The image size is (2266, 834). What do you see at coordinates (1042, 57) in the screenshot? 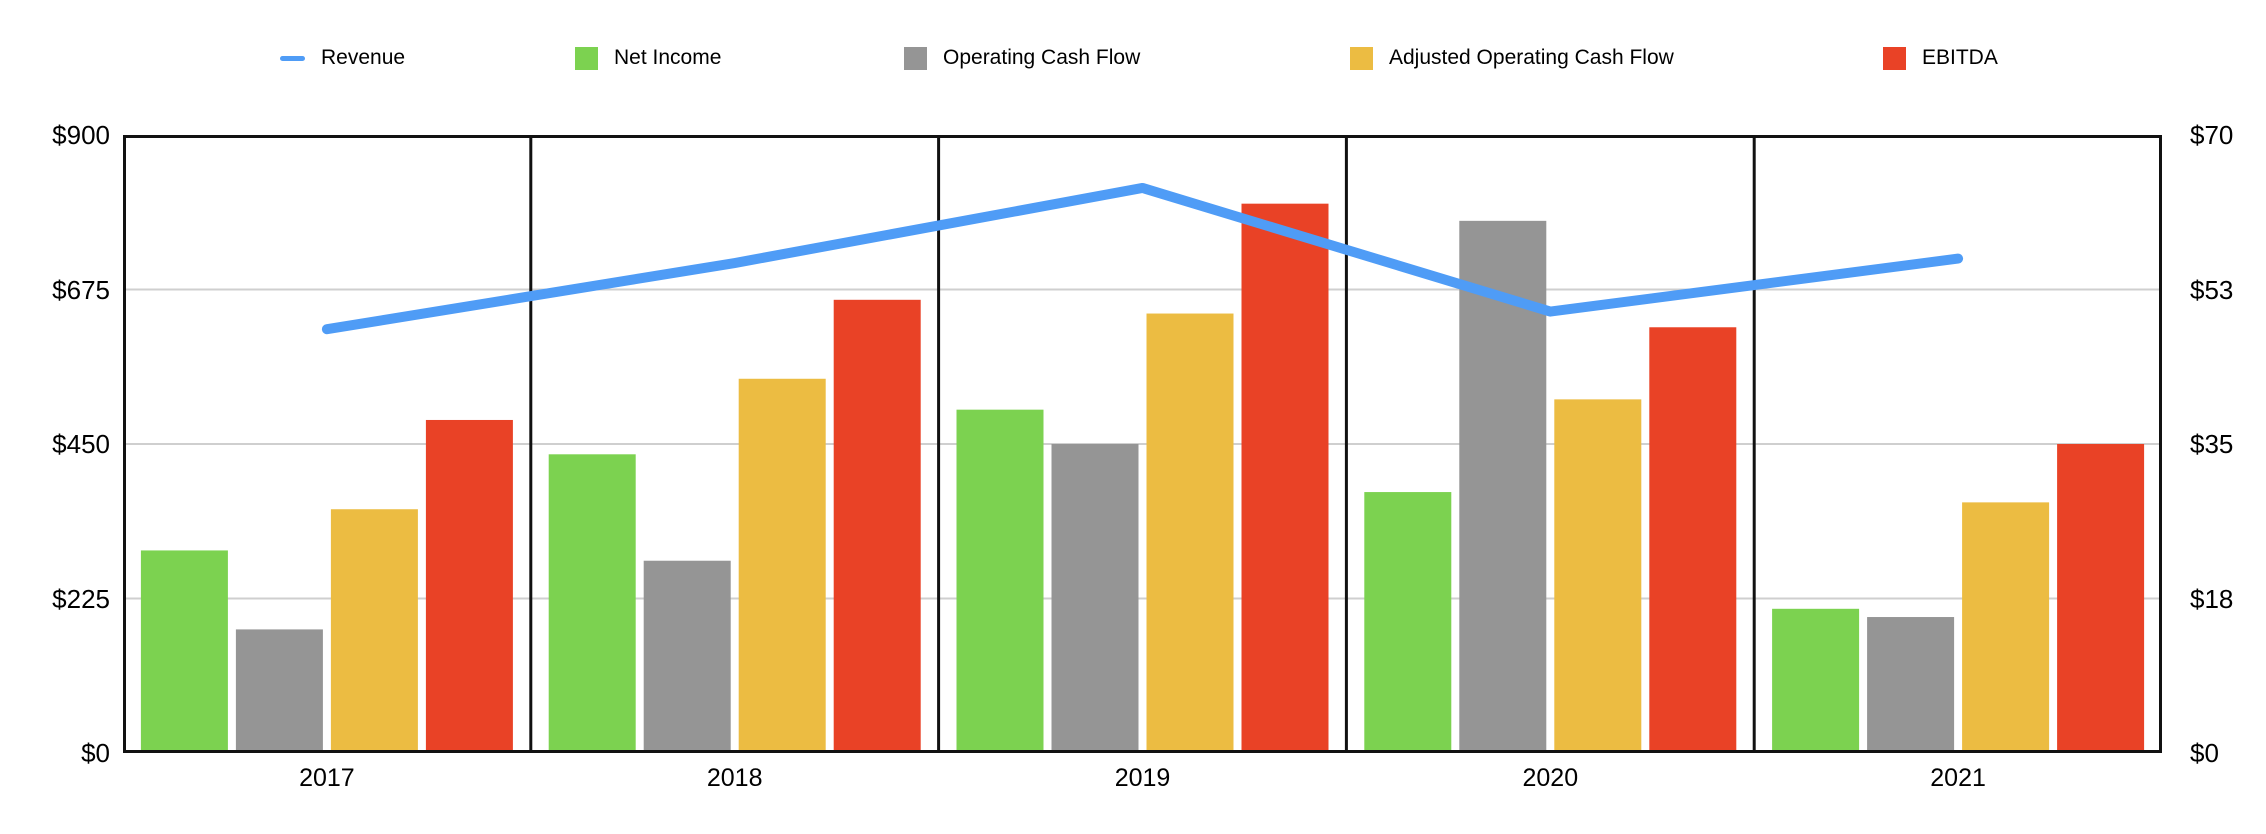
I see `legend-label-operating-cash-flow: Operating Cash Flow` at bounding box center [1042, 57].